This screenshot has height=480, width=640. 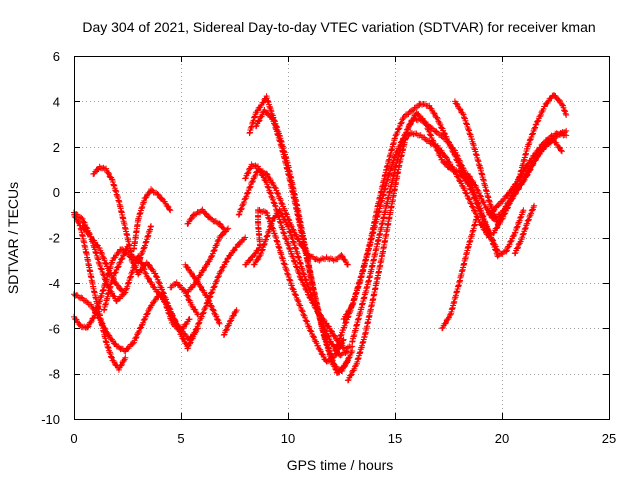 What do you see at coordinates (180, 438) in the screenshot?
I see `x-tick-label: 5` at bounding box center [180, 438].